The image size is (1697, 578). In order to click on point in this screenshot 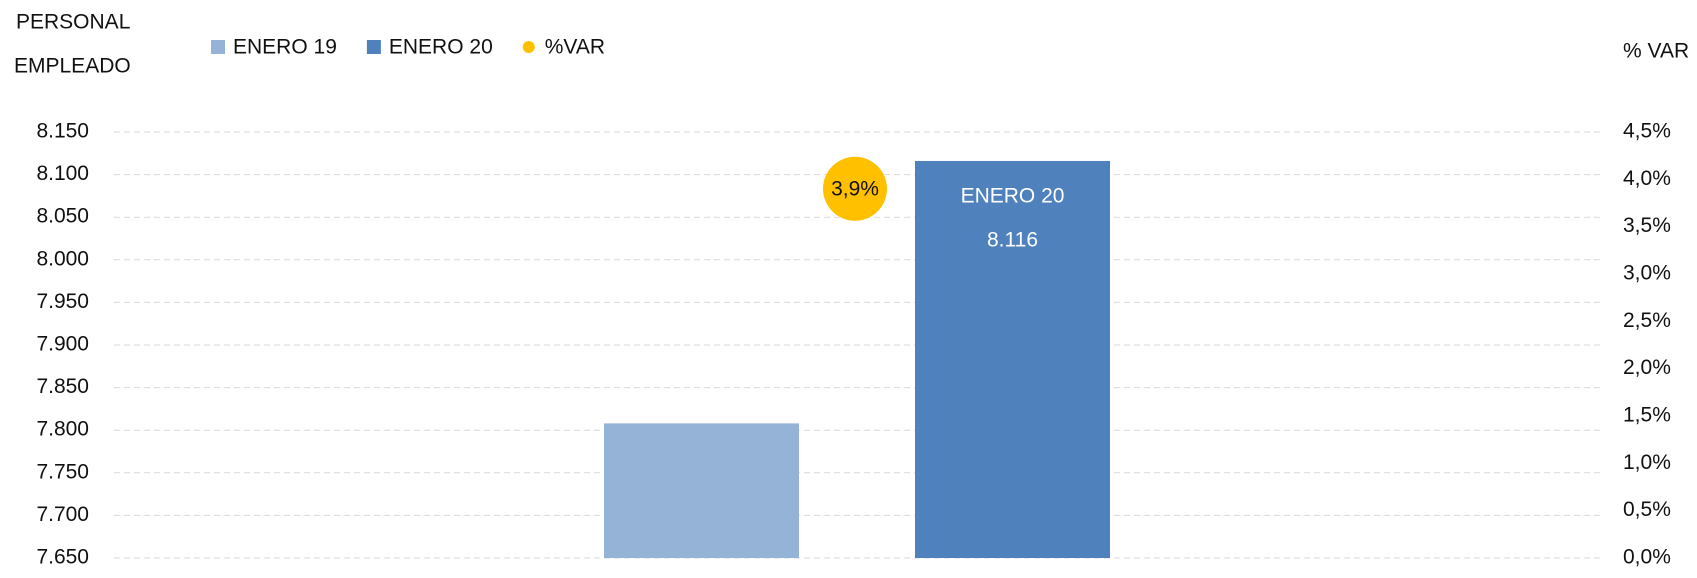, I will do `click(855, 188)`.